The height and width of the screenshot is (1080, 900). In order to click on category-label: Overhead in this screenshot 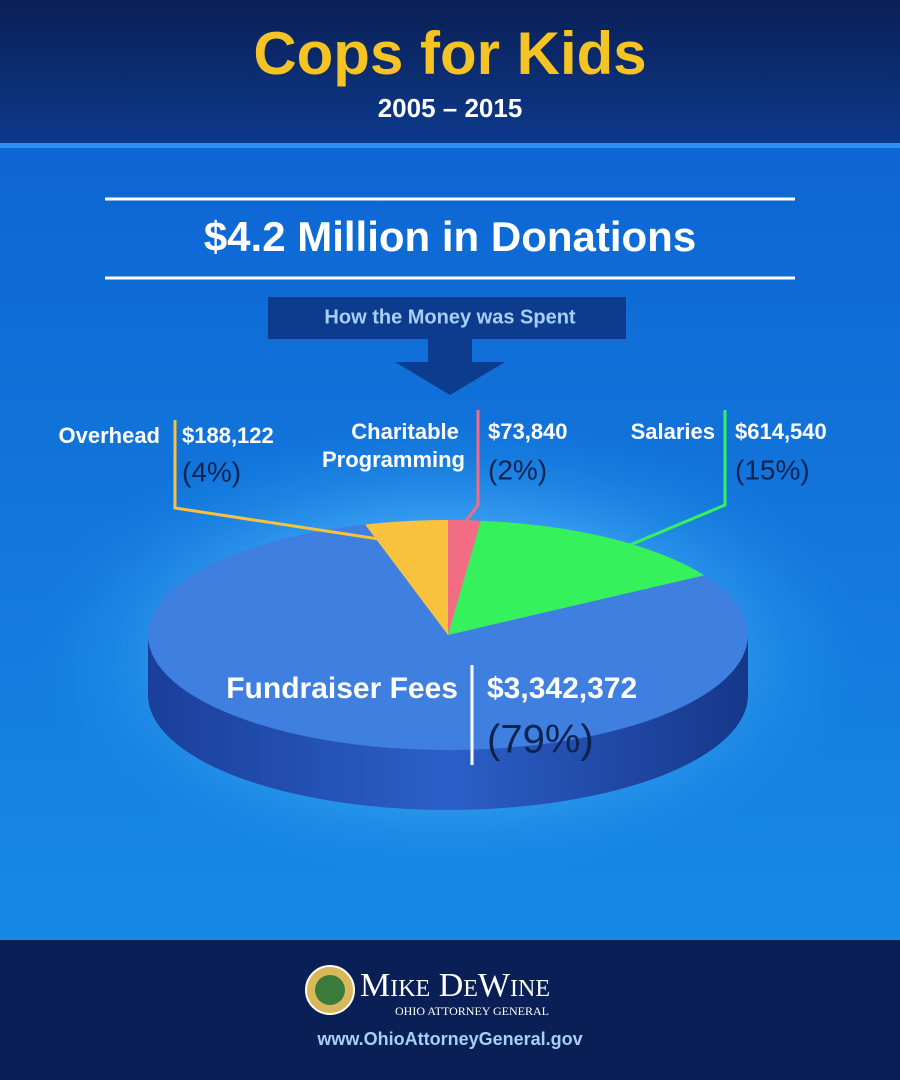, I will do `click(110, 435)`.